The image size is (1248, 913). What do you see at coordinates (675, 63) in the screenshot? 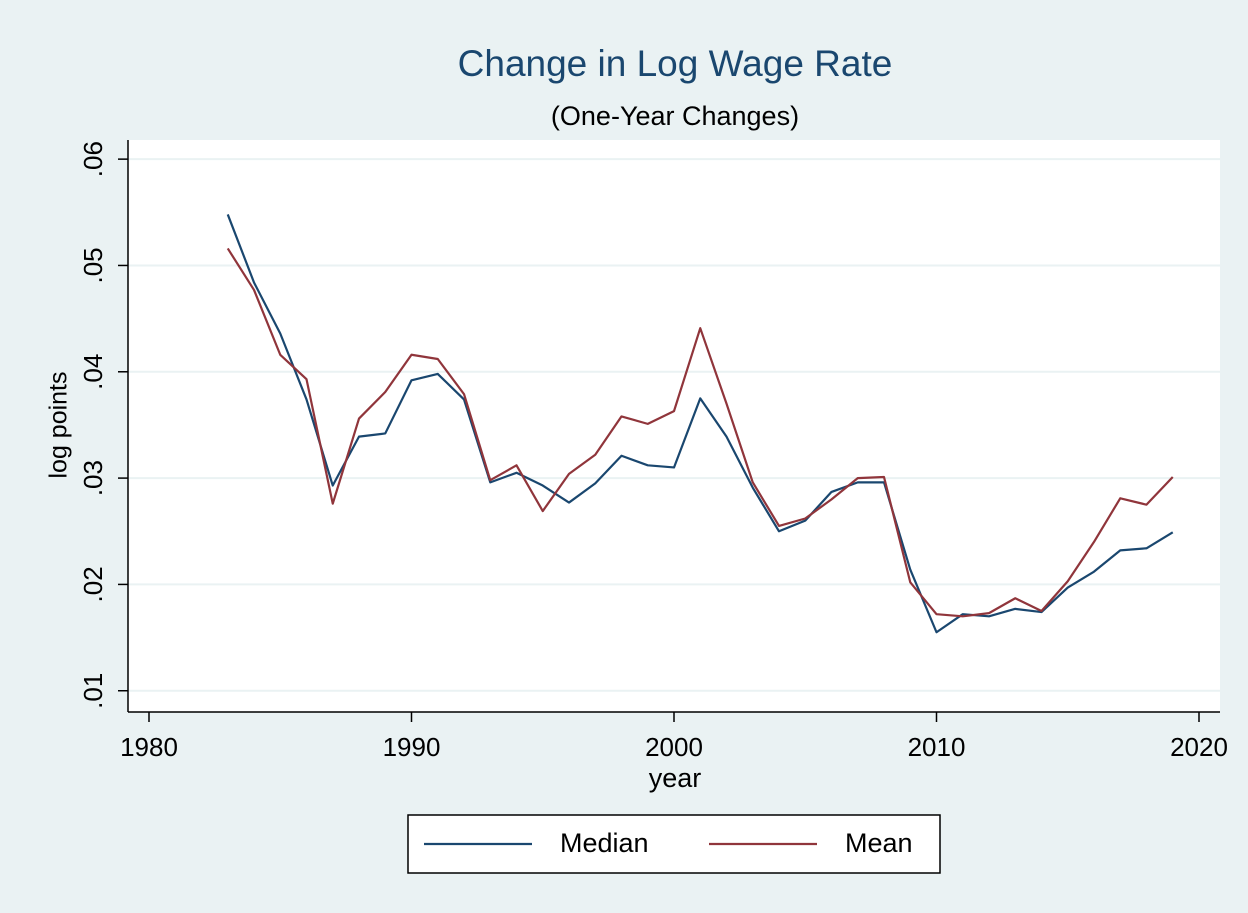
I see `chart-title: Change in Log Wage Rate` at bounding box center [675, 63].